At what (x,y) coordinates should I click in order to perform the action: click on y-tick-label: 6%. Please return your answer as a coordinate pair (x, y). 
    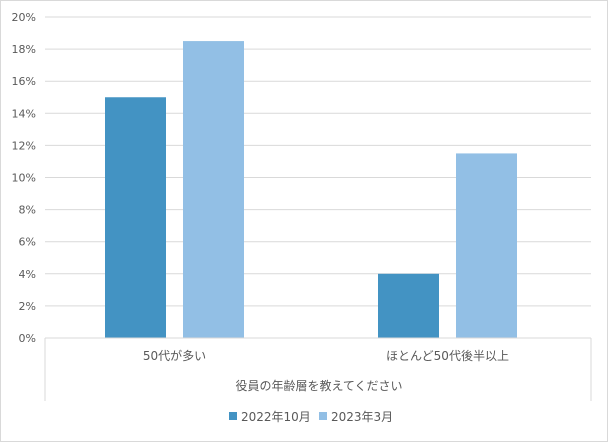
    Looking at the image, I should click on (27, 242).